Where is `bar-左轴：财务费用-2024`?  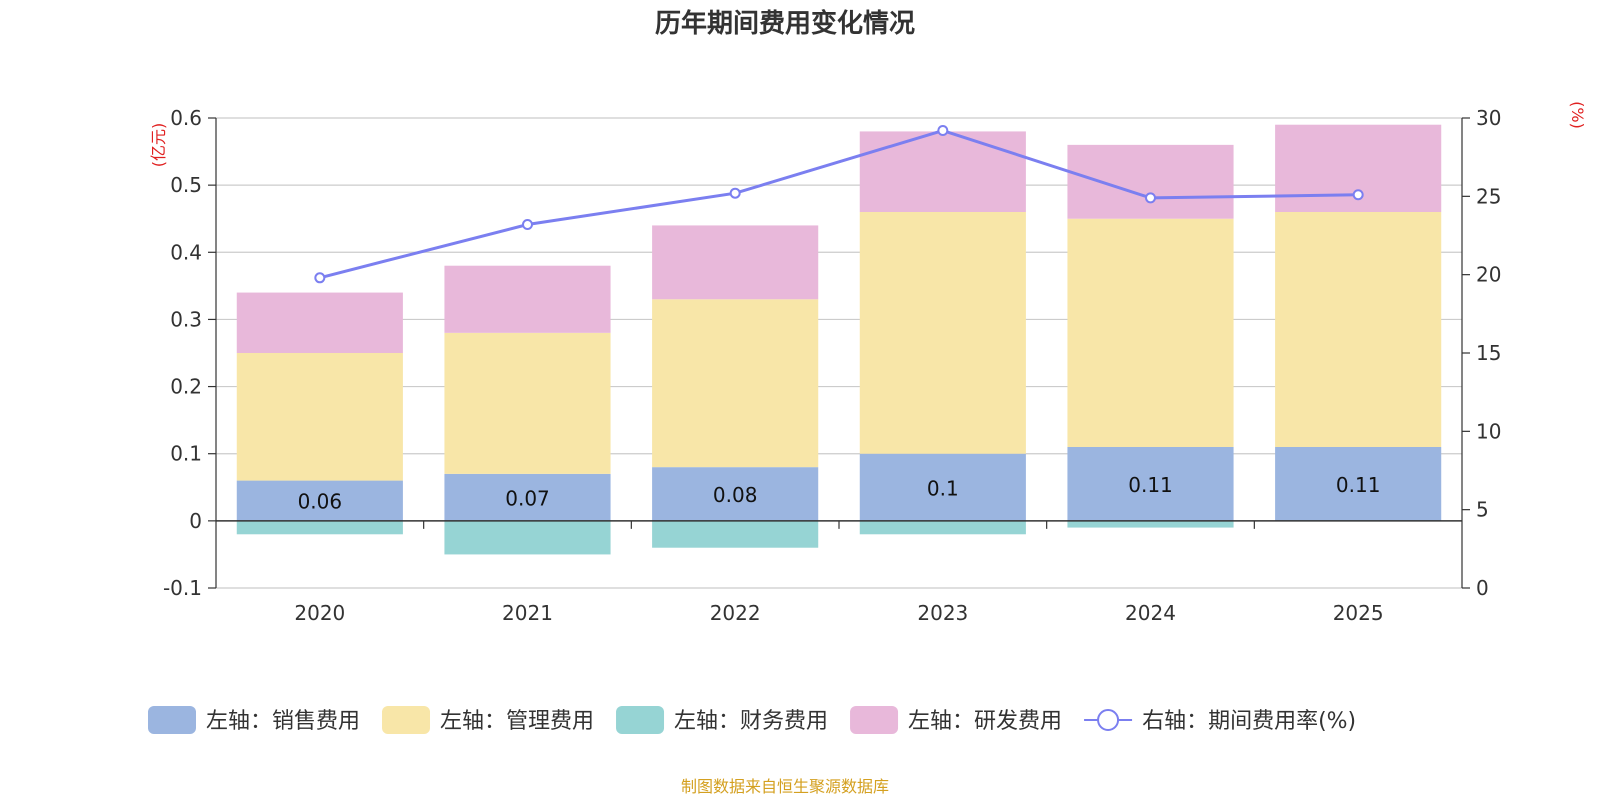
bar-左轴：财务费用-2024 is located at coordinates (1150, 524).